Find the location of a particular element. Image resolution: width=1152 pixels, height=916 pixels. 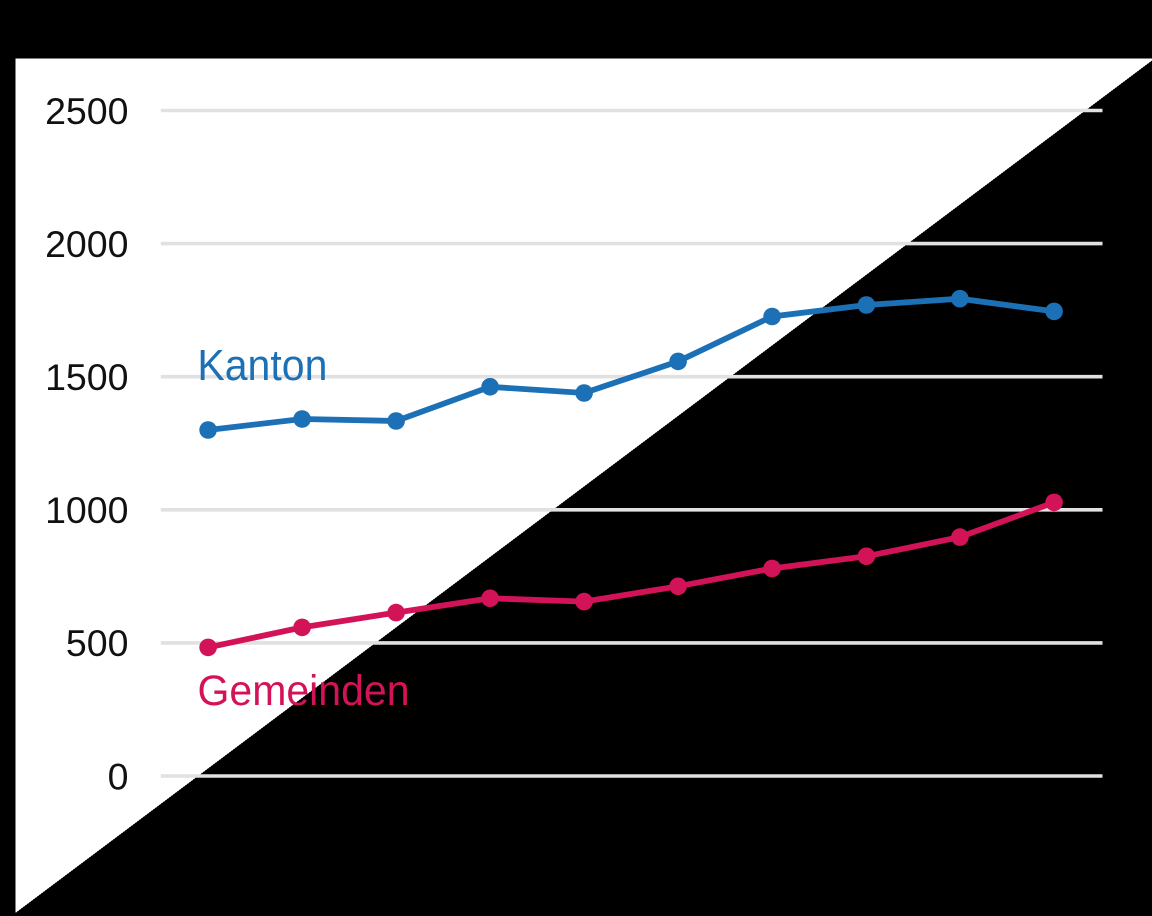

svg-text: 2000 is located at coordinates (86, 244).